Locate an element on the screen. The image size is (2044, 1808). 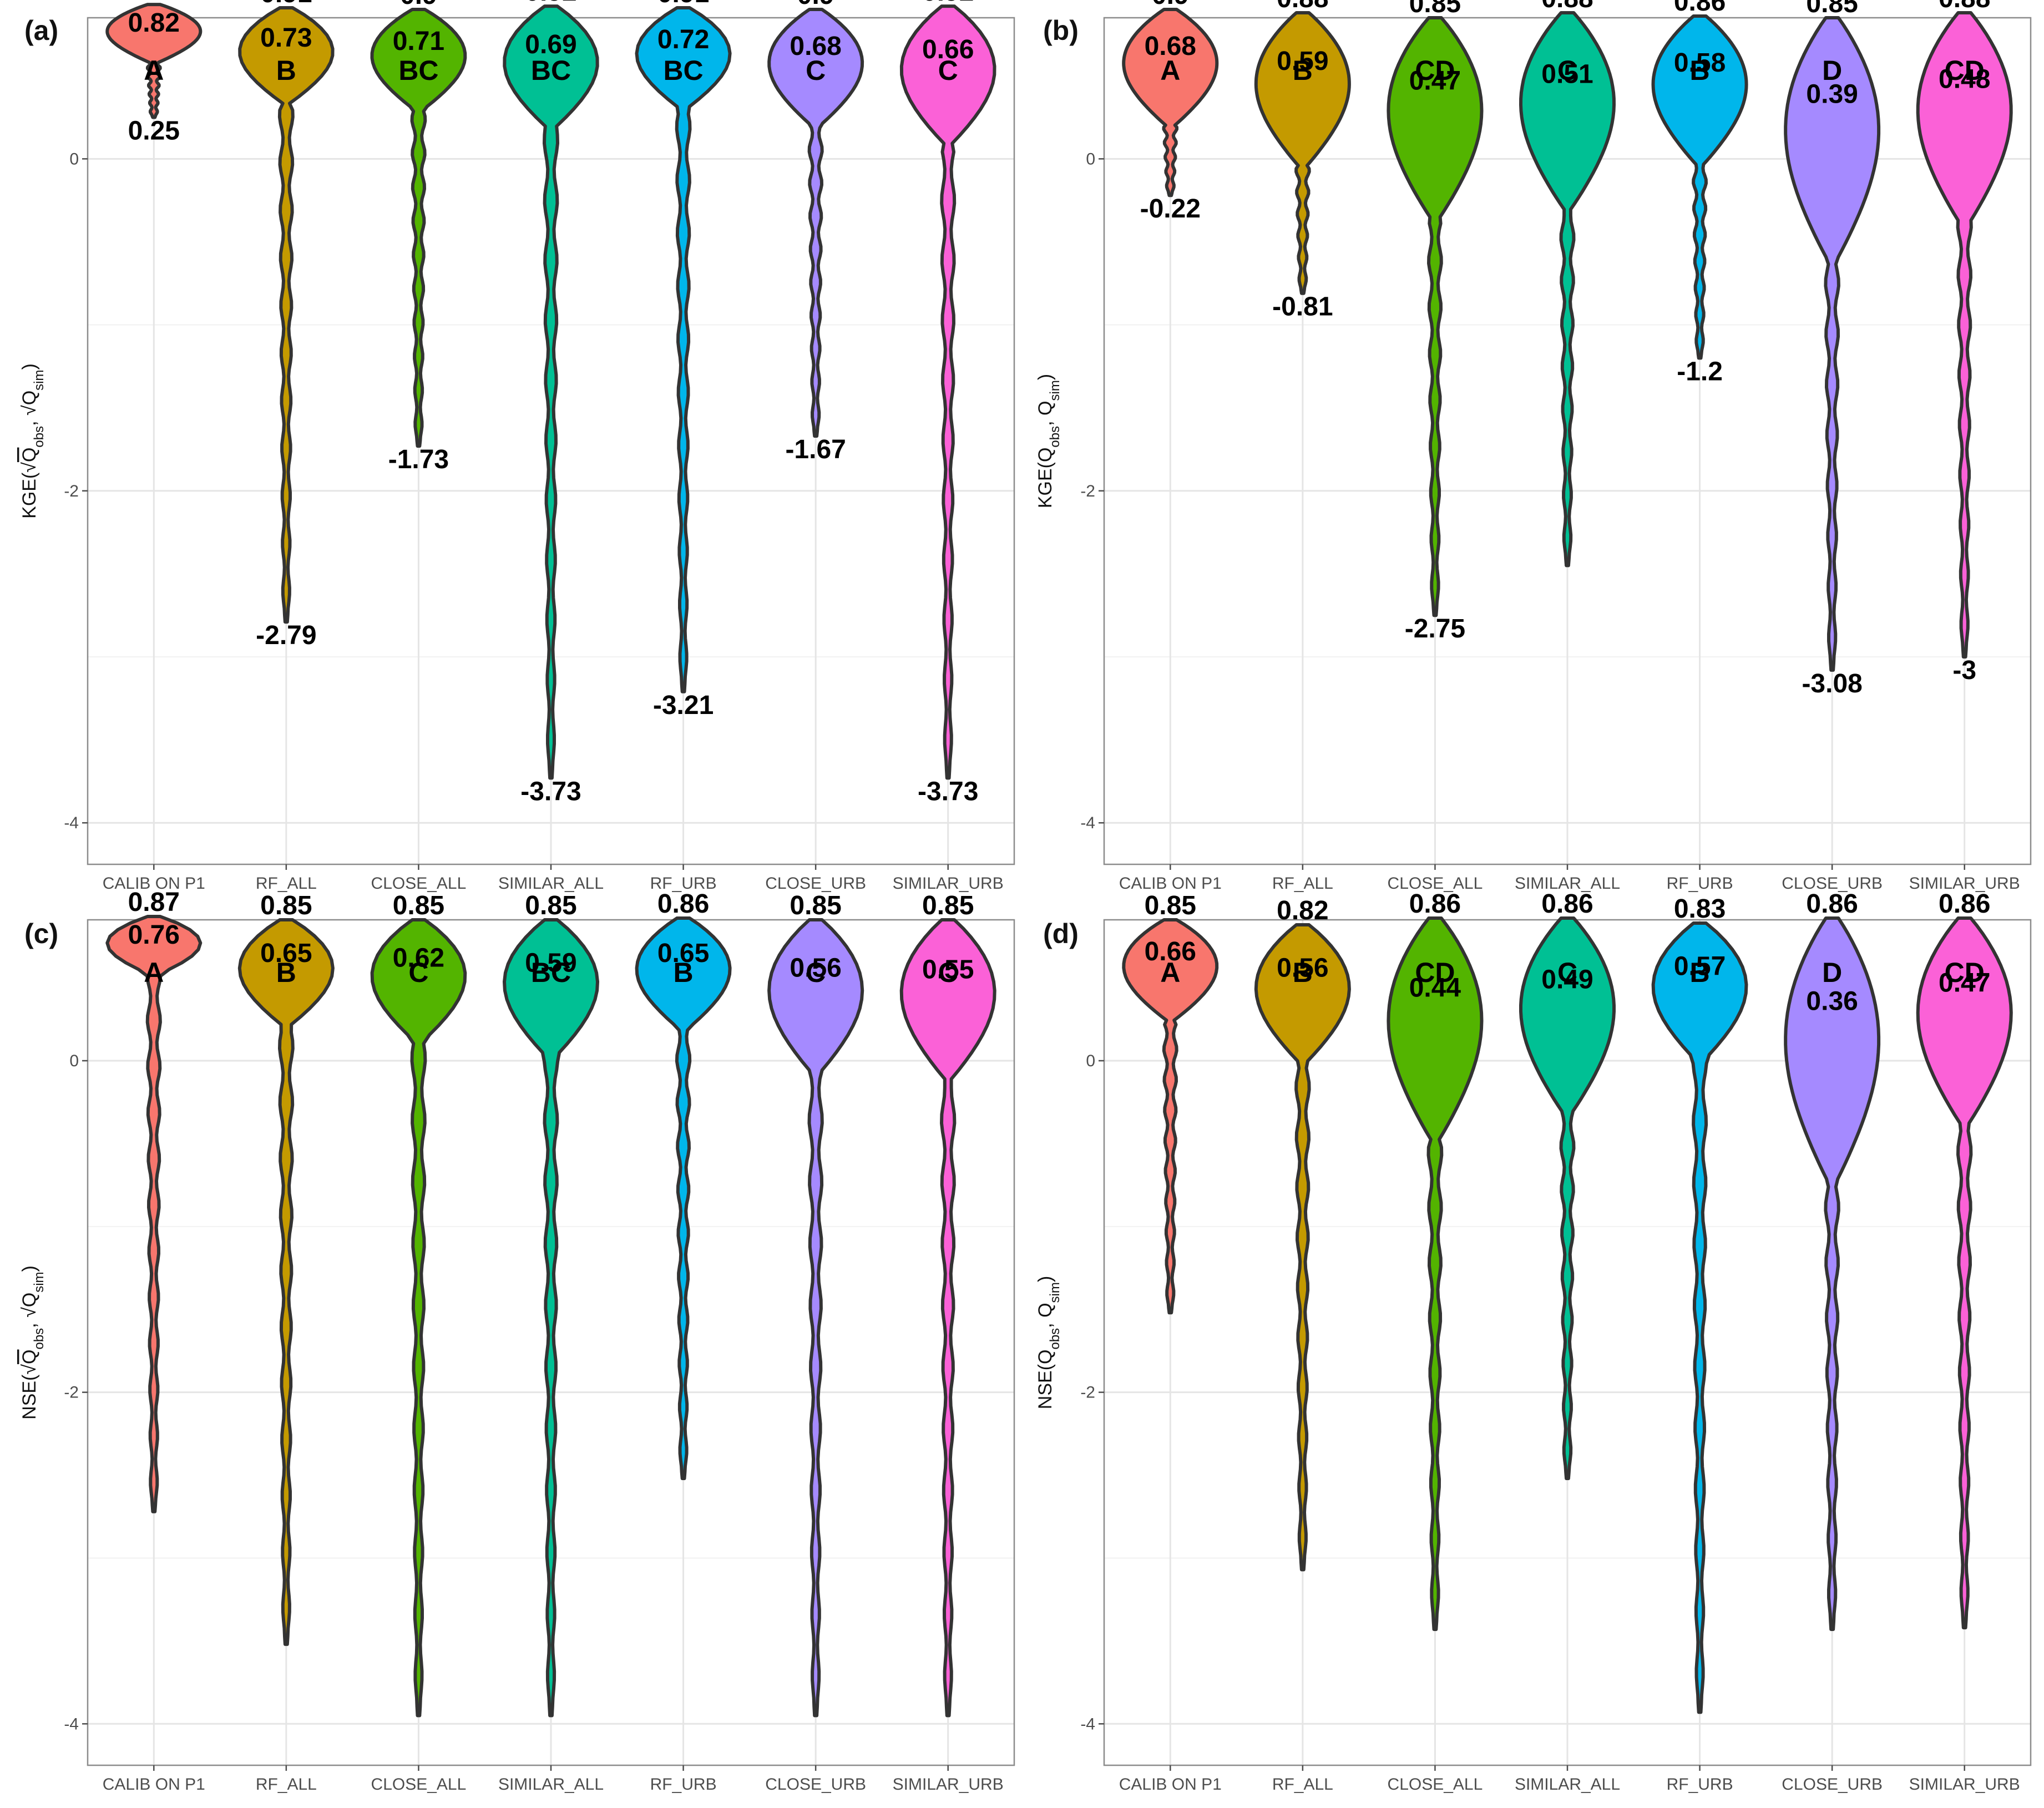
max-label: 0.87 is located at coordinates (154, 902).